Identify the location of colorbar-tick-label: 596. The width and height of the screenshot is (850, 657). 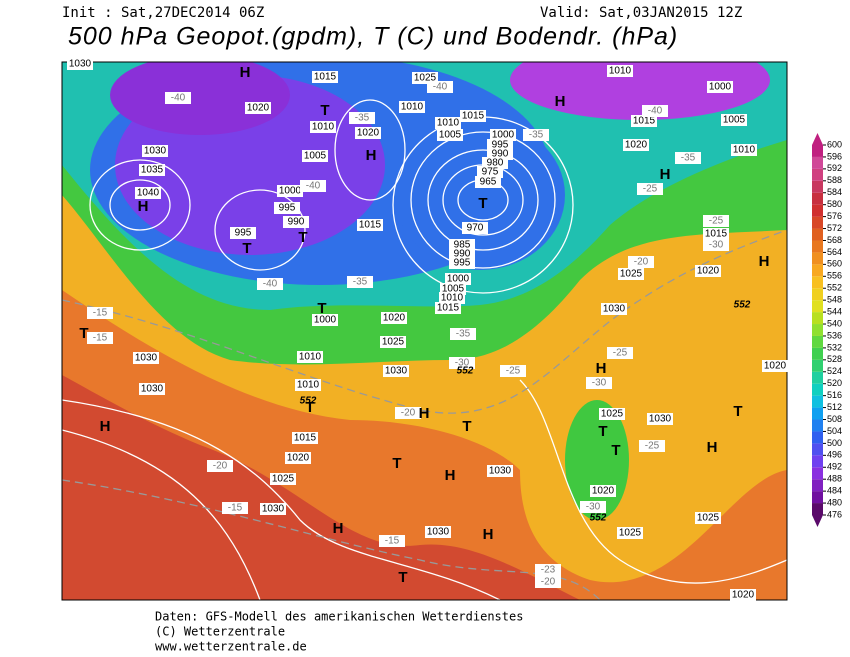
(834, 156).